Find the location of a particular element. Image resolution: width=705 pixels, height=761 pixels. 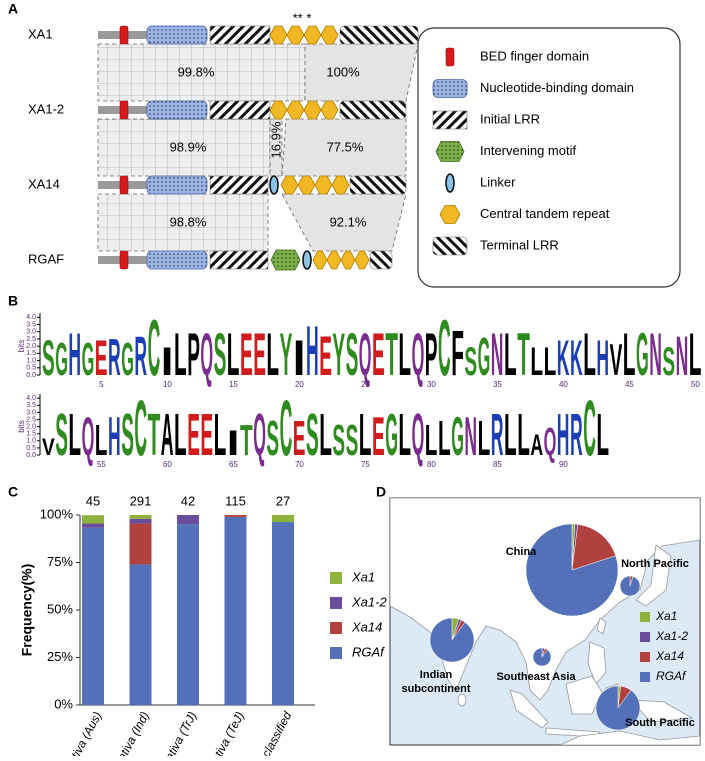

logo-letter: R is located at coordinates (497, 436).